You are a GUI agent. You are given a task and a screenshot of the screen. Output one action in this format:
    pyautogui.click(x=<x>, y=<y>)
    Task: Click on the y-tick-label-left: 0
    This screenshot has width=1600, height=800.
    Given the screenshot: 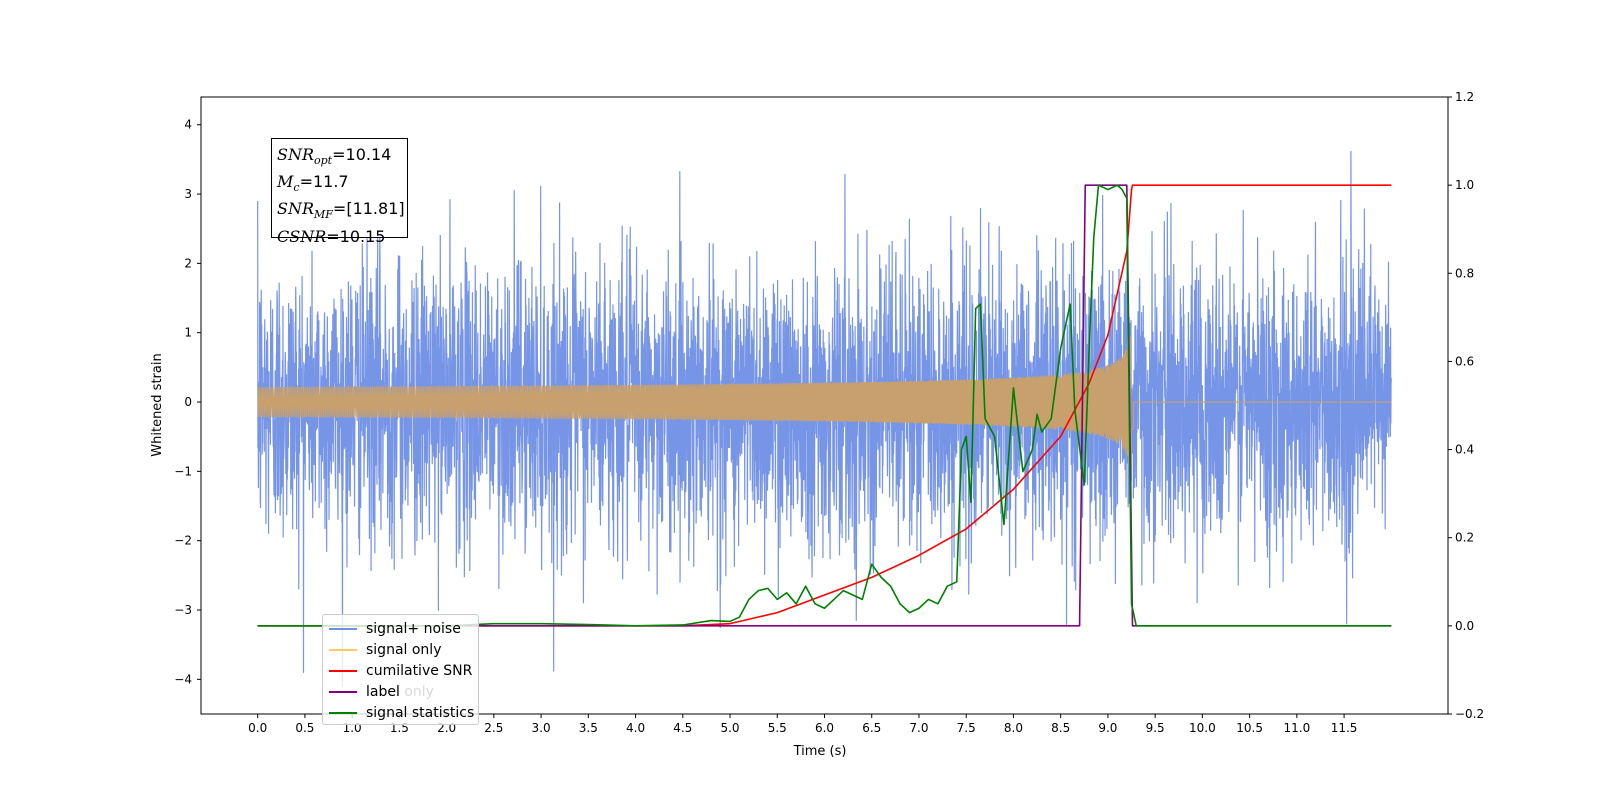 What is the action you would take?
    pyautogui.click(x=188, y=402)
    